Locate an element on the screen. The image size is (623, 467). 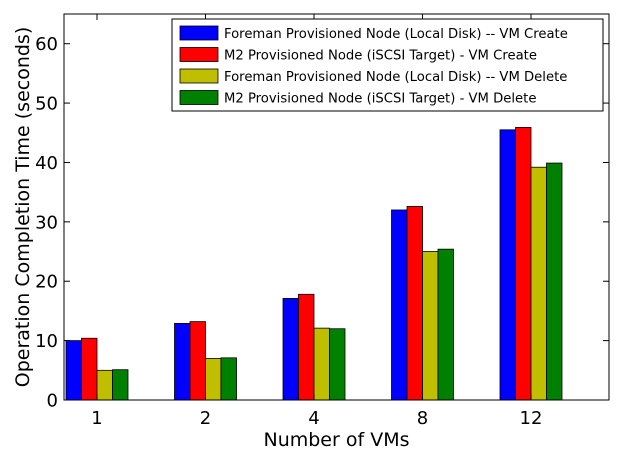
x-tick-label: 12 is located at coordinates (531, 418).